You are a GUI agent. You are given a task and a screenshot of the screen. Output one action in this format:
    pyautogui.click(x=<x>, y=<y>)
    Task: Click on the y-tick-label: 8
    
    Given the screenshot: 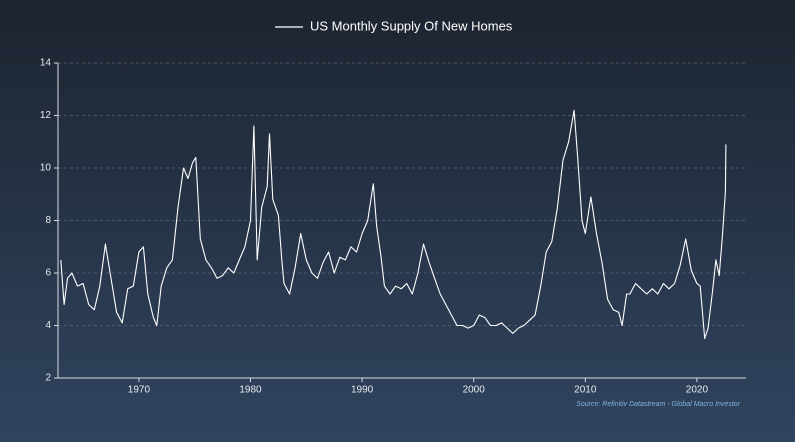 What is the action you would take?
    pyautogui.click(x=48, y=220)
    